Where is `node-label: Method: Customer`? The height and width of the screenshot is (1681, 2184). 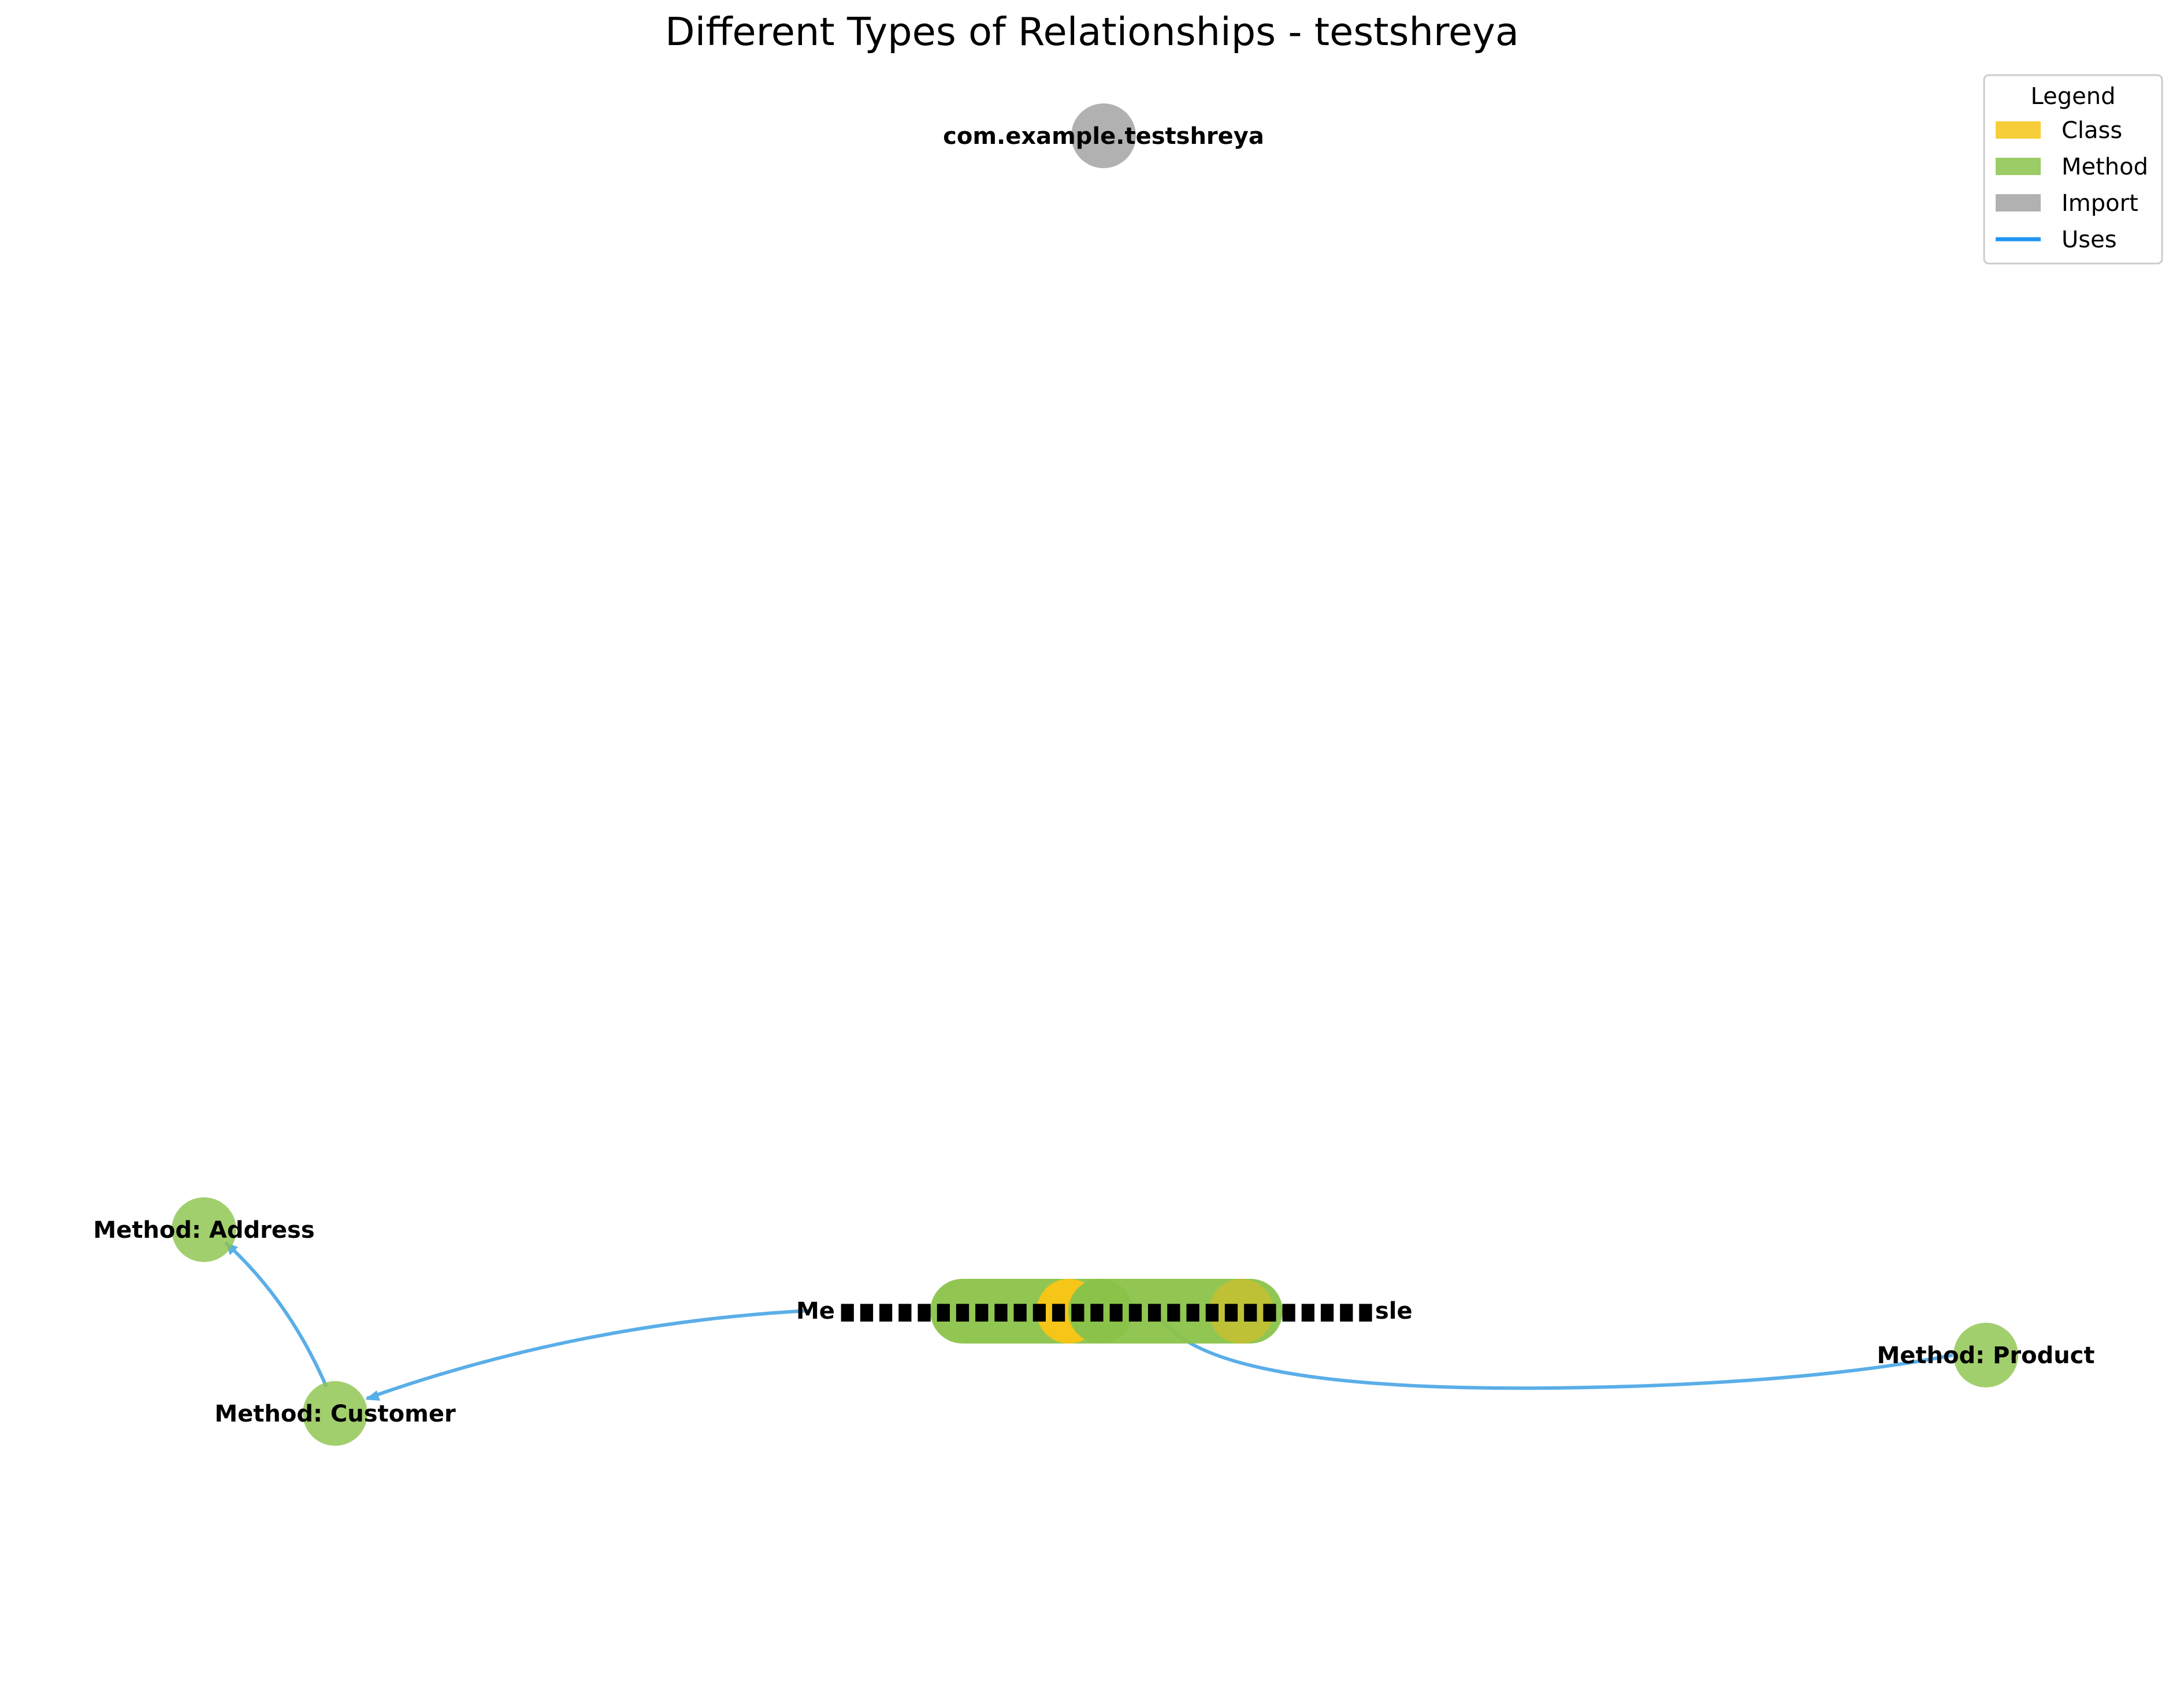 node-label: Method: Customer is located at coordinates (335, 1414).